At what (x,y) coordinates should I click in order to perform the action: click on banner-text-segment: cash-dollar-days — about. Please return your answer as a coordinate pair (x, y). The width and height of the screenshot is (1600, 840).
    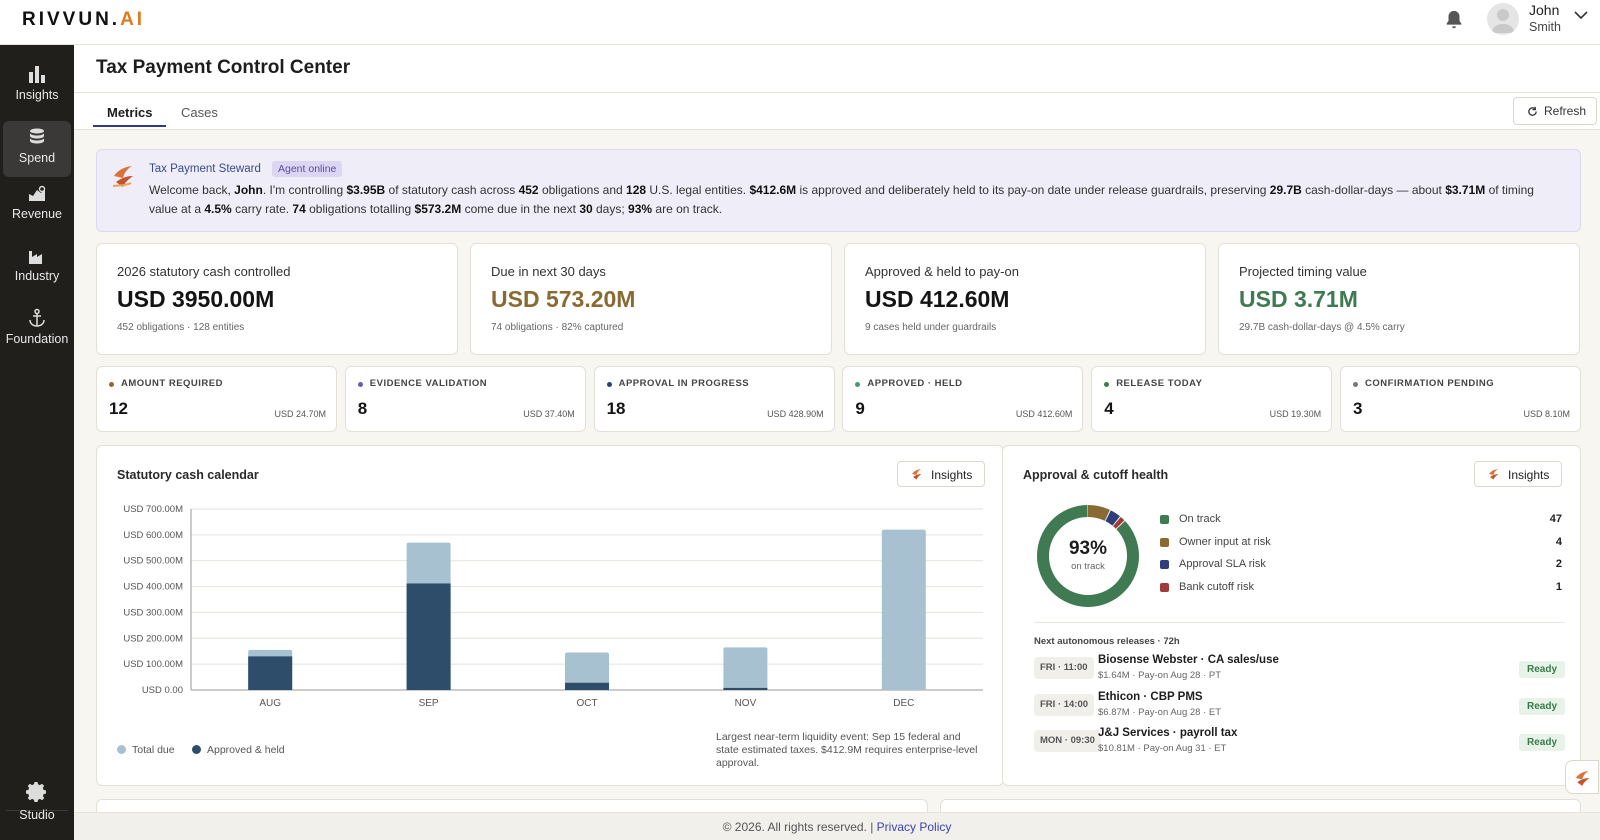
    Looking at the image, I should click on (1373, 190).